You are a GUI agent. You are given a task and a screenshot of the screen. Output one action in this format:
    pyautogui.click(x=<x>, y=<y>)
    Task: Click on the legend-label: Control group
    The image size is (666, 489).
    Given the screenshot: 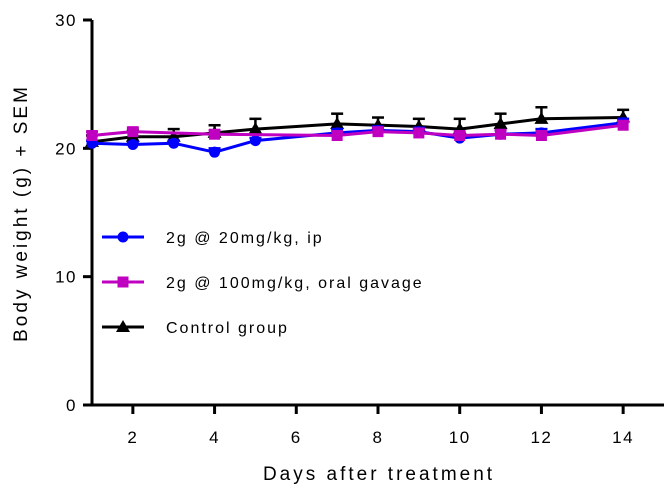 What is the action you would take?
    pyautogui.click(x=227, y=328)
    